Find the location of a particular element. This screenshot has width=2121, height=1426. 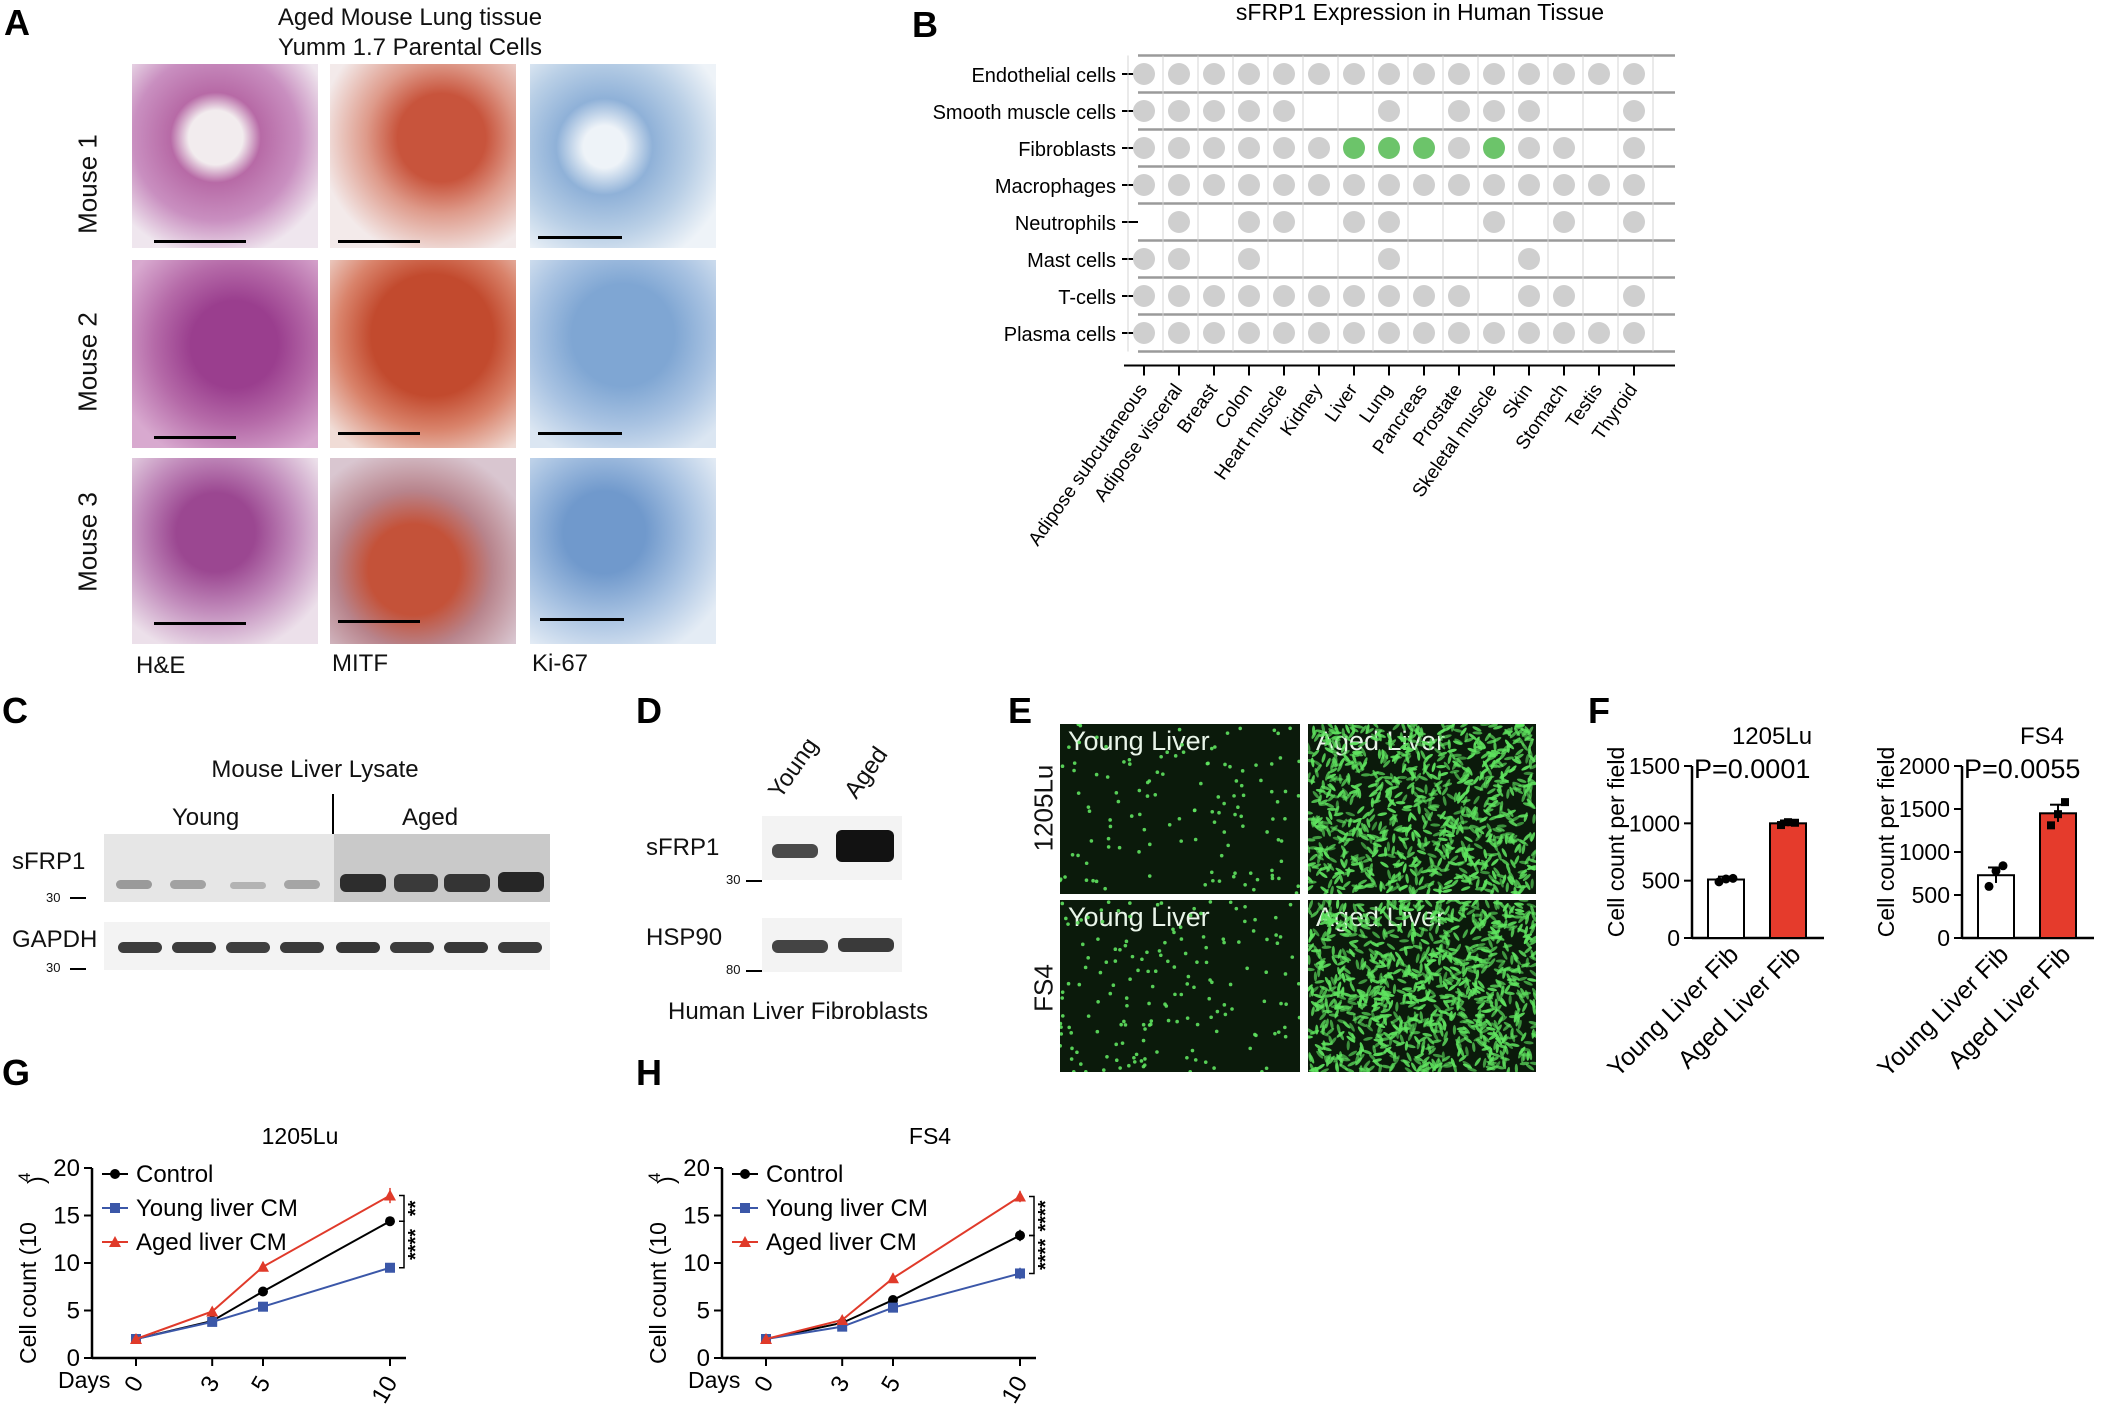

panel-d-lane-young: Young is located at coordinates (793, 768).